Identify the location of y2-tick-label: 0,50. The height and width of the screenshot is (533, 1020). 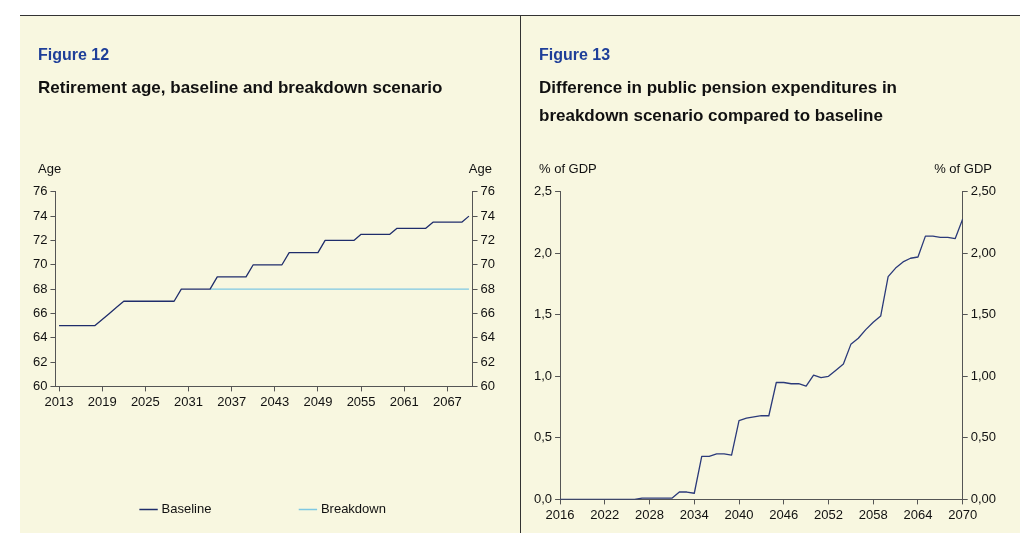
(983, 437).